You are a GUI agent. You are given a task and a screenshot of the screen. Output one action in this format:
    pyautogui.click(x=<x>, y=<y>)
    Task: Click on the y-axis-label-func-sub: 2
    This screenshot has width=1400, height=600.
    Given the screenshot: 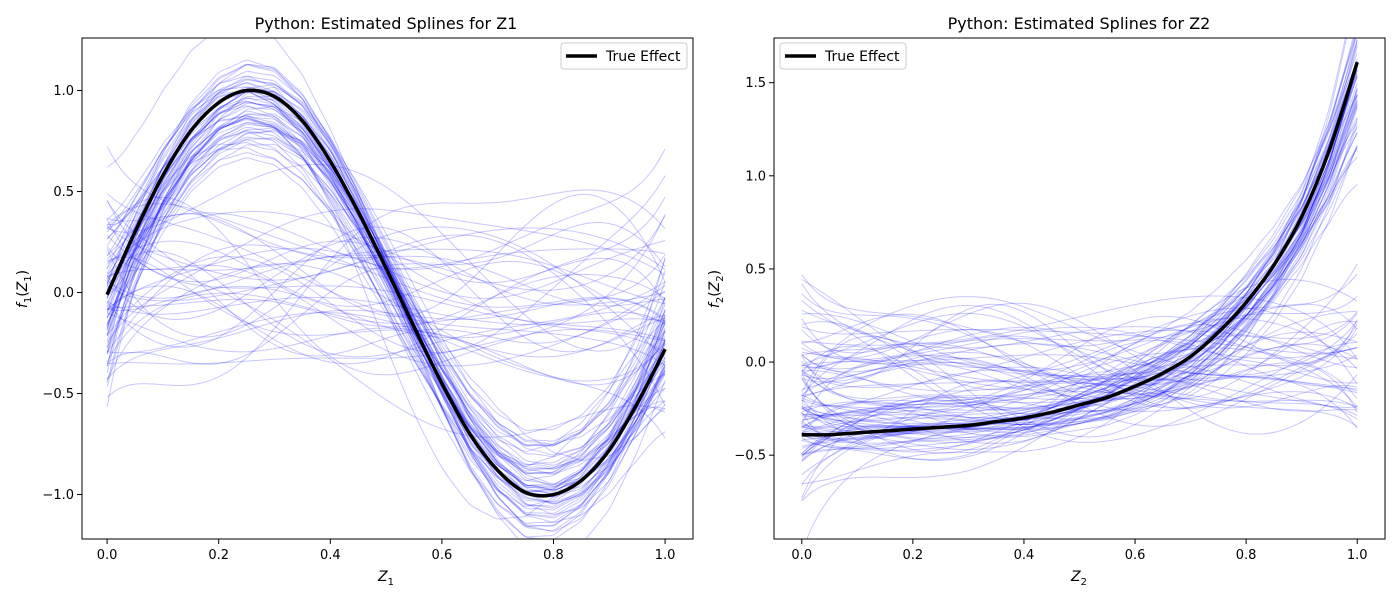 What is the action you would take?
    pyautogui.click(x=720, y=300)
    